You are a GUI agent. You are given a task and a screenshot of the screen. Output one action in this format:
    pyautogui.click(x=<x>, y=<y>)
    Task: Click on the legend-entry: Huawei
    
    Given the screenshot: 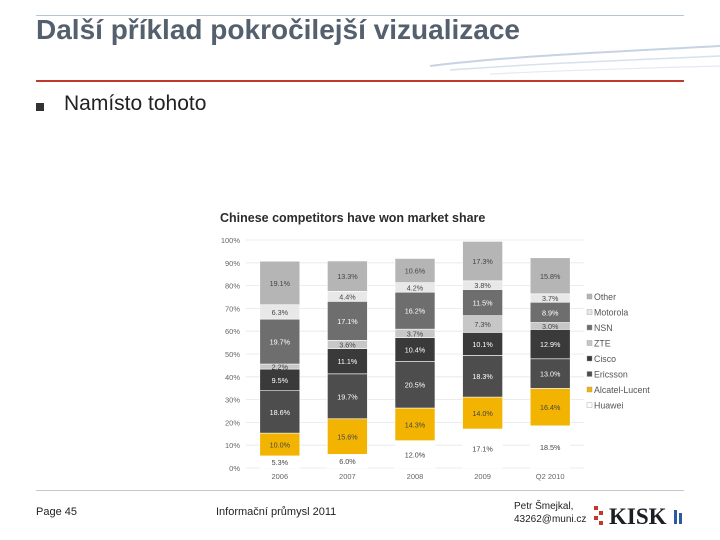 What is the action you would take?
    pyautogui.click(x=608, y=406)
    